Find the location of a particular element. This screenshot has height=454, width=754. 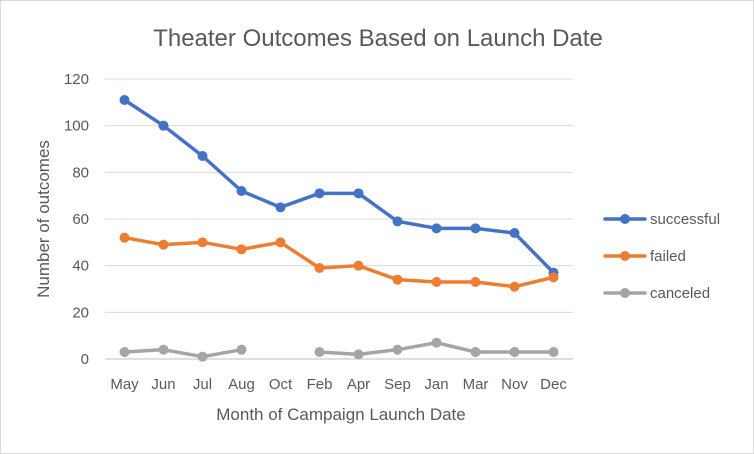

x-tick-label: Apr is located at coordinates (358, 384).